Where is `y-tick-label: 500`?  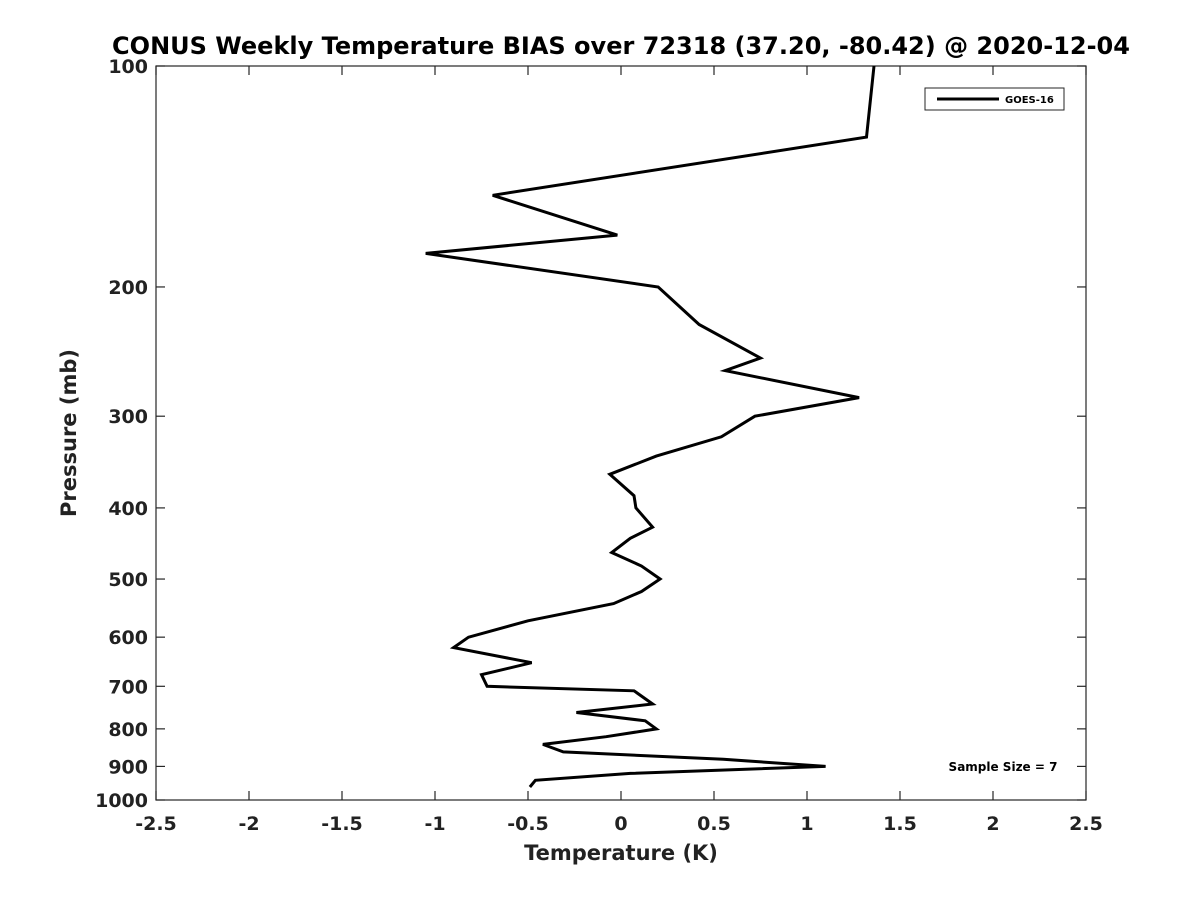 y-tick-label: 500 is located at coordinates (128, 580).